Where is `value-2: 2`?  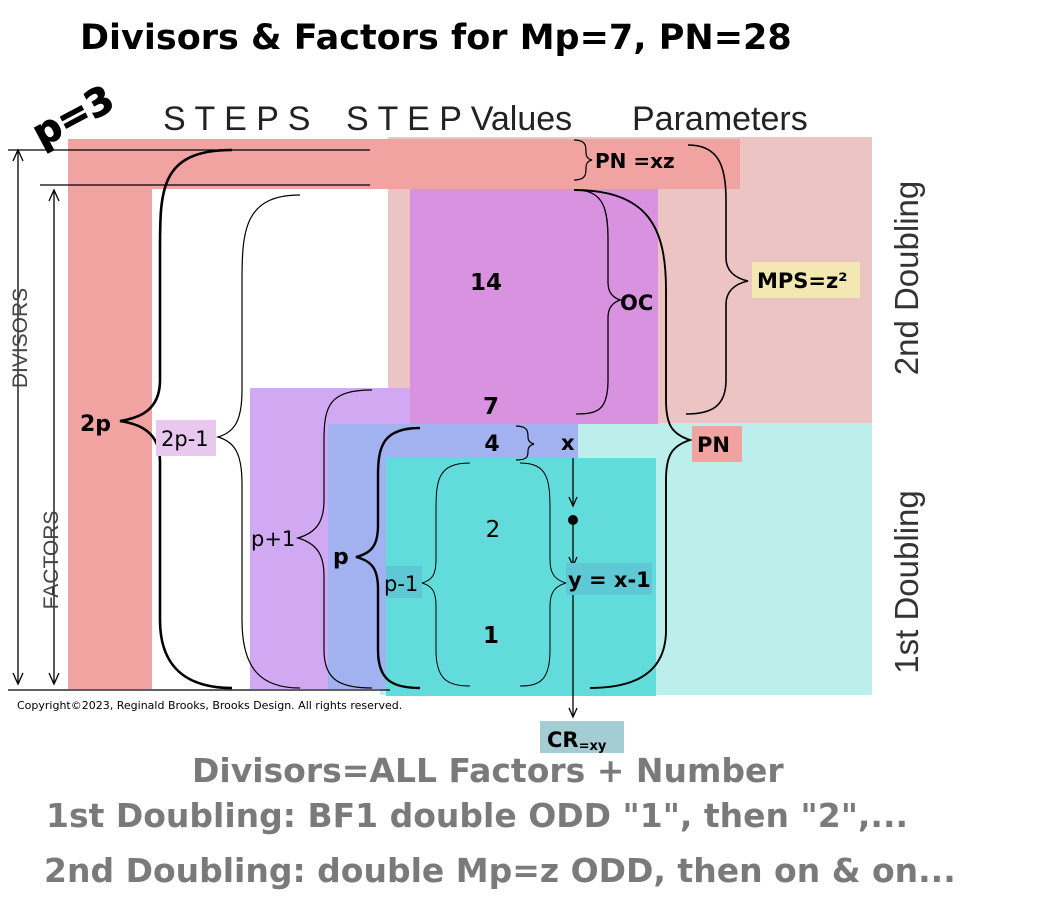 value-2: 2 is located at coordinates (493, 530).